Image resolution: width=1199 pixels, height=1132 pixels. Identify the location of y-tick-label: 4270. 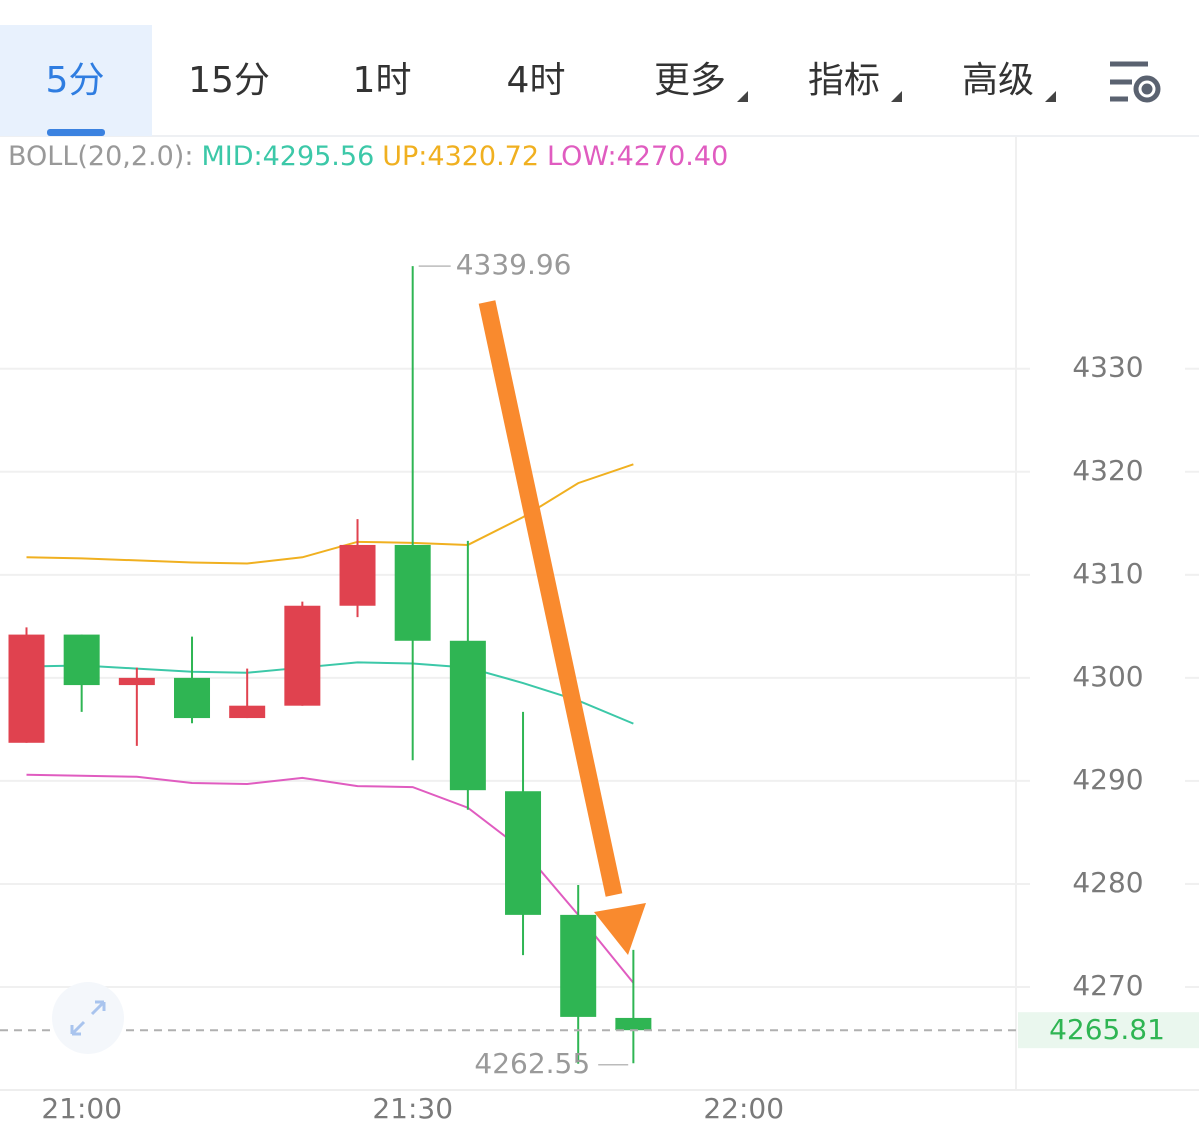
(1107, 985).